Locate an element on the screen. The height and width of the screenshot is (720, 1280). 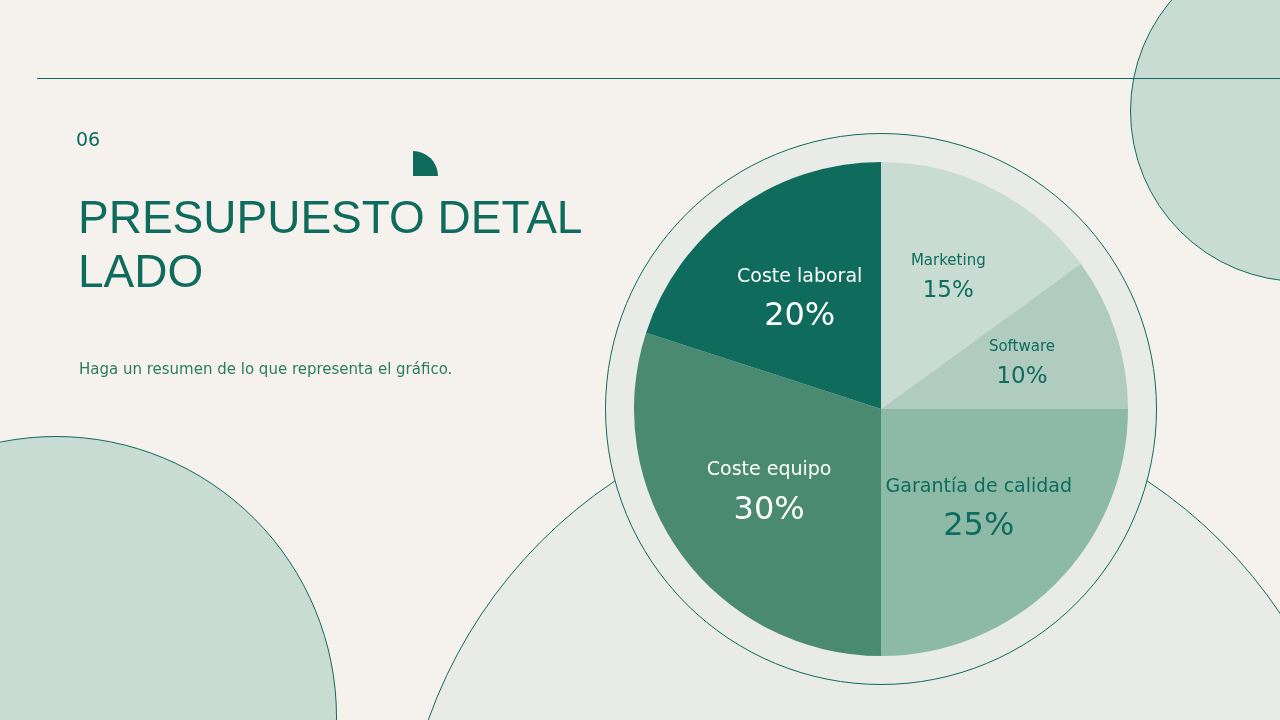
data-label: 10% is located at coordinates (1022, 375).